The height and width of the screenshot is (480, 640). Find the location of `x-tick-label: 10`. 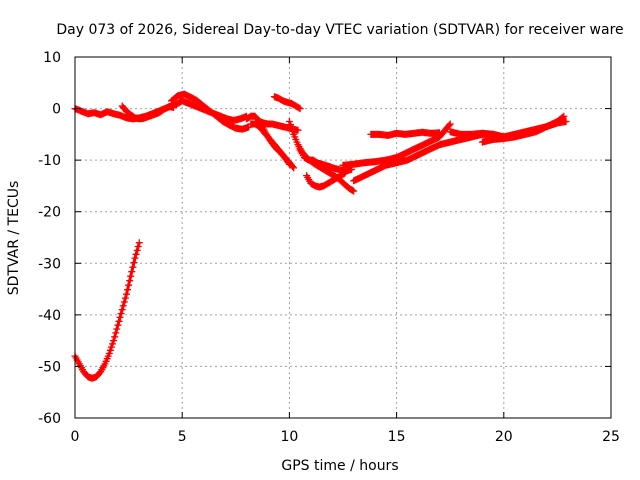

x-tick-label: 10 is located at coordinates (289, 437).